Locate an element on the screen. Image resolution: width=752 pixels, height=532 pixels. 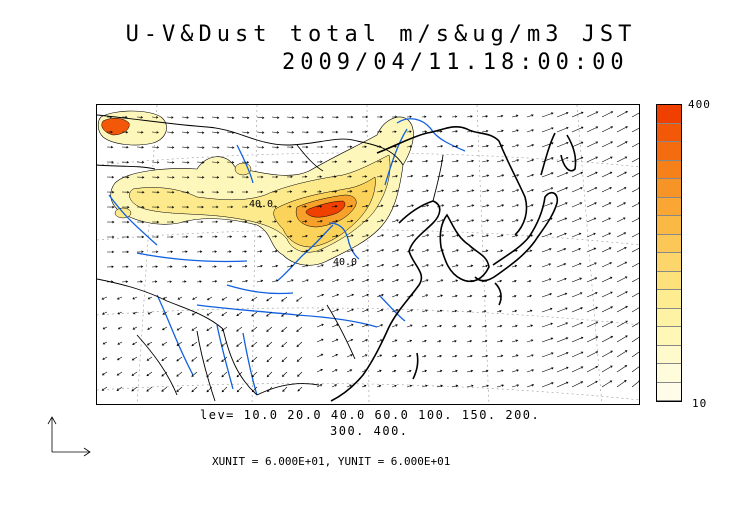
plot-title-datetime: 2009/04/11.18:00:00 is located at coordinates (455, 62).